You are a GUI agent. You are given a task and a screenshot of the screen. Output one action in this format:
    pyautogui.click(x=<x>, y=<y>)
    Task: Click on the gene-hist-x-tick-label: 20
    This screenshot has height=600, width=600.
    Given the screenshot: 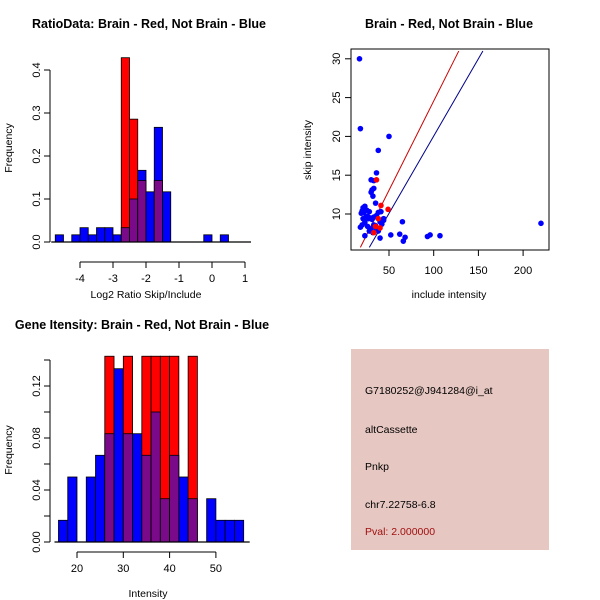 What is the action you would take?
    pyautogui.click(x=77, y=569)
    